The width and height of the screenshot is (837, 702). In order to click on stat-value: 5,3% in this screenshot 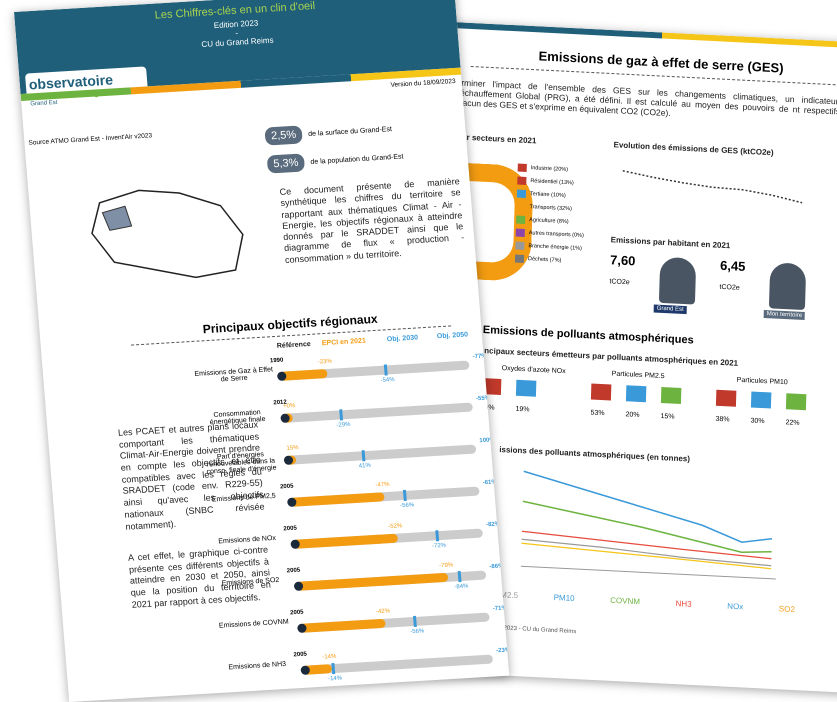, I will do `click(286, 163)`.